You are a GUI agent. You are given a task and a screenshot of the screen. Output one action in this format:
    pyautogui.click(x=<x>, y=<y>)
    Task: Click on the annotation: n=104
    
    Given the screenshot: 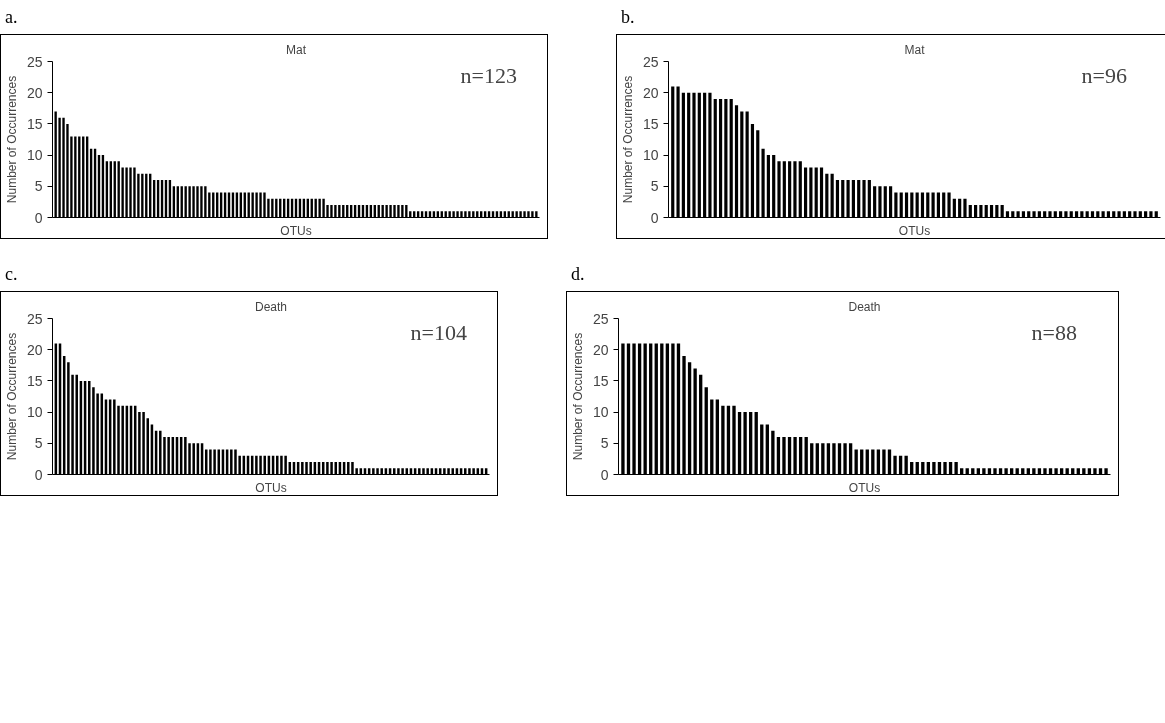 What is the action you would take?
    pyautogui.click(x=438, y=332)
    